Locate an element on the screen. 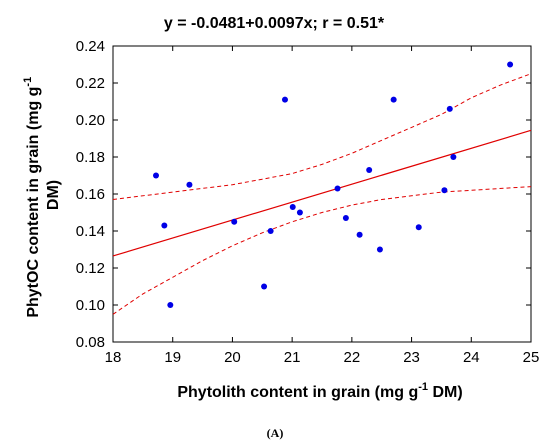  y-axis-label-main: PhytOC content in grain (mg g is located at coordinates (33, 202).